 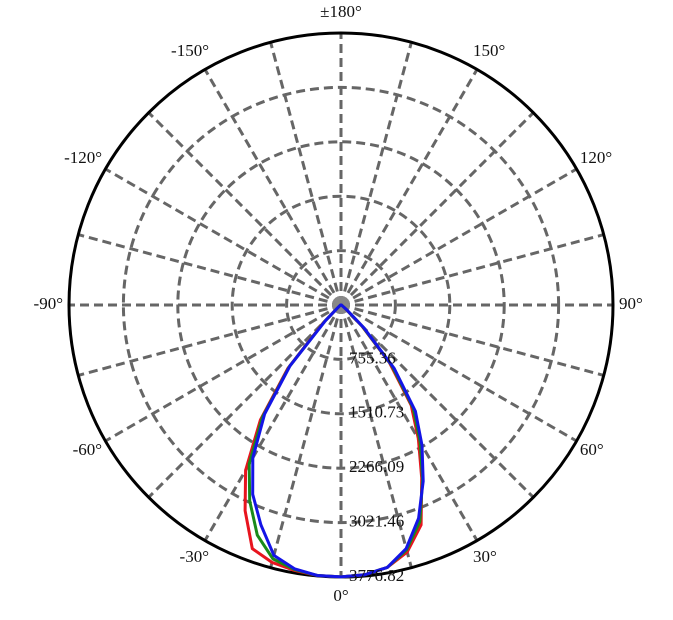 I want to click on r-tick-label: 1510.73, so click(x=376, y=412).